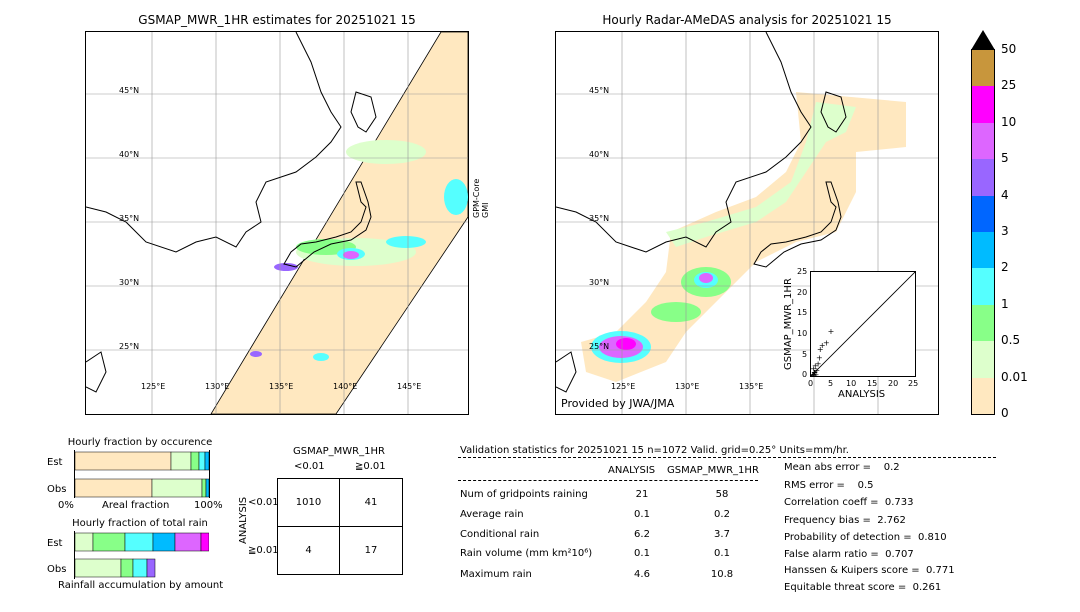  Describe the element at coordinates (642, 534) in the screenshot. I see `validation-analysis-value: 6.2` at that location.